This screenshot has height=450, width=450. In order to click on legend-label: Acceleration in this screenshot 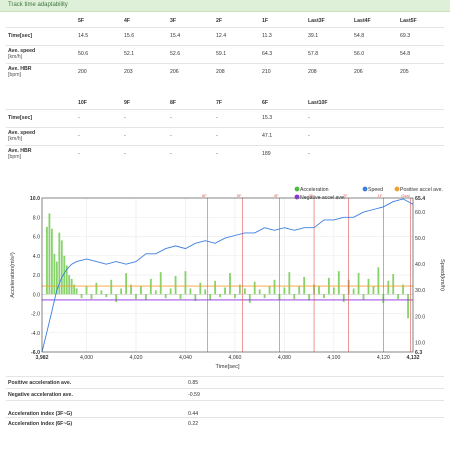, I will do `click(314, 190)`.